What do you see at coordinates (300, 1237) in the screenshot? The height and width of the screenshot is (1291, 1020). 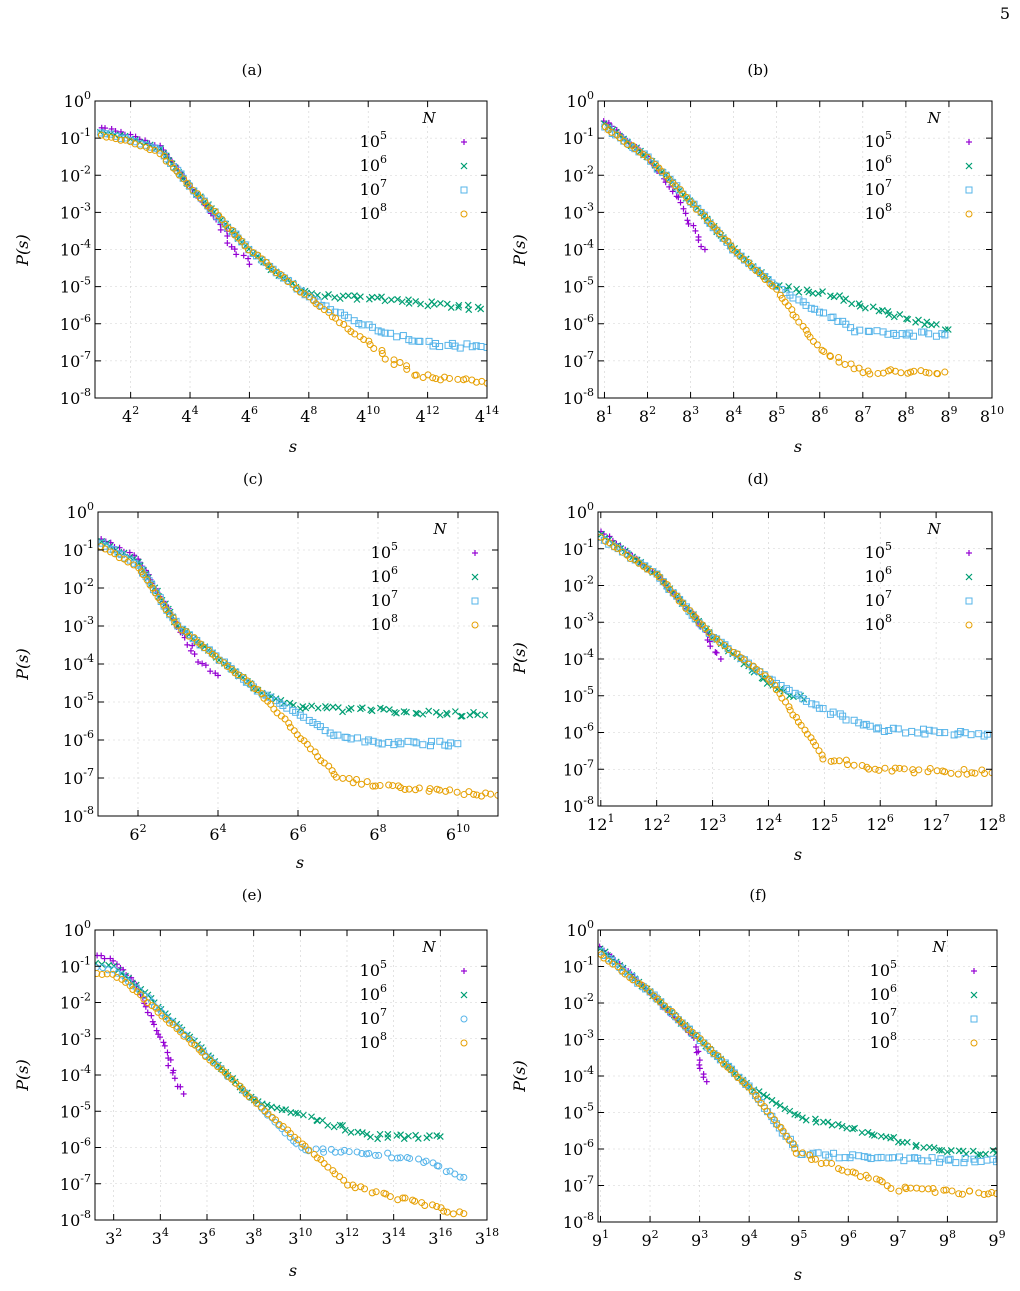 I see `x-tick-label: 310` at bounding box center [300, 1237].